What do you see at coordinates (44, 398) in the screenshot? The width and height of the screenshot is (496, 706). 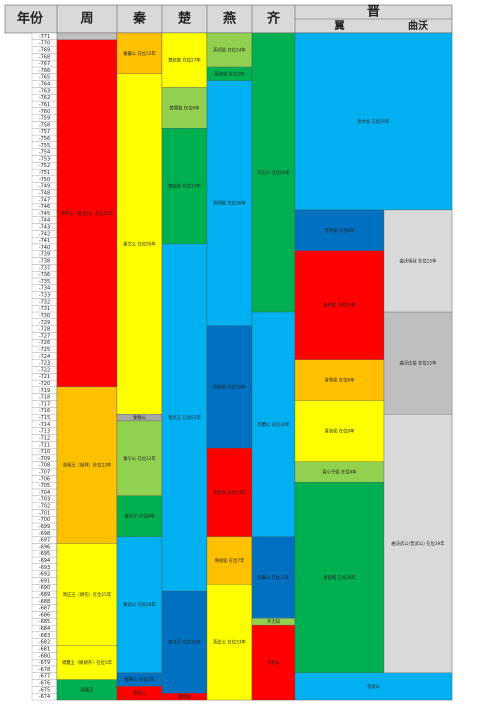 I see `year-label: -718` at bounding box center [44, 398].